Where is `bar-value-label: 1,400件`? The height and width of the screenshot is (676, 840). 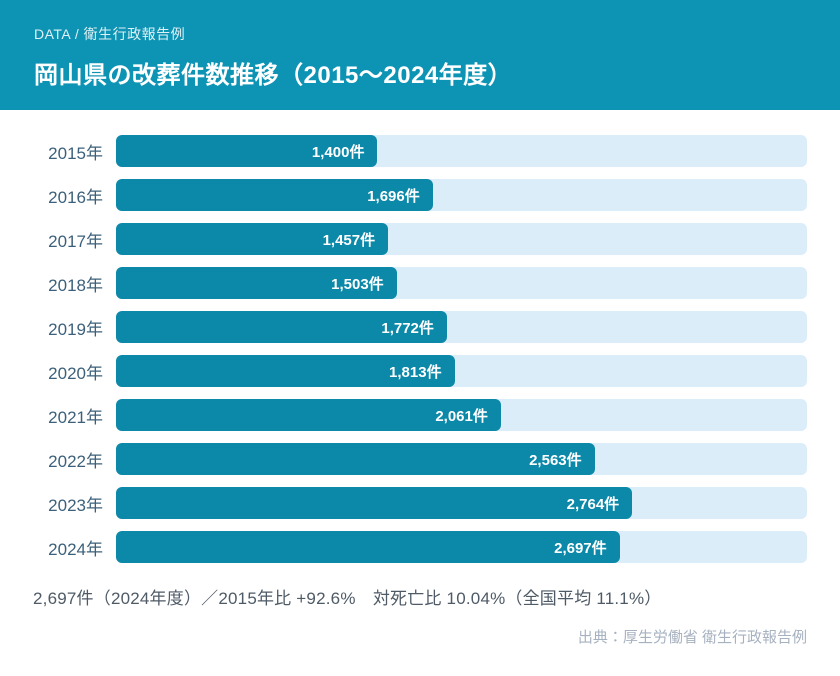 bar-value-label: 1,400件 is located at coordinates (338, 152).